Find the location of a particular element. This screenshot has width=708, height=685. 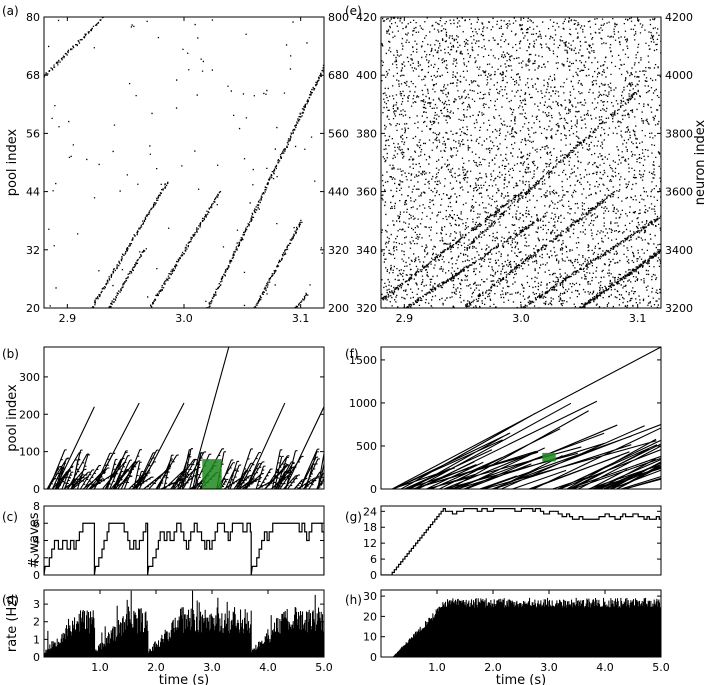

panel-g: 0 6 12 18 24(g) is located at coordinates (503, 543).